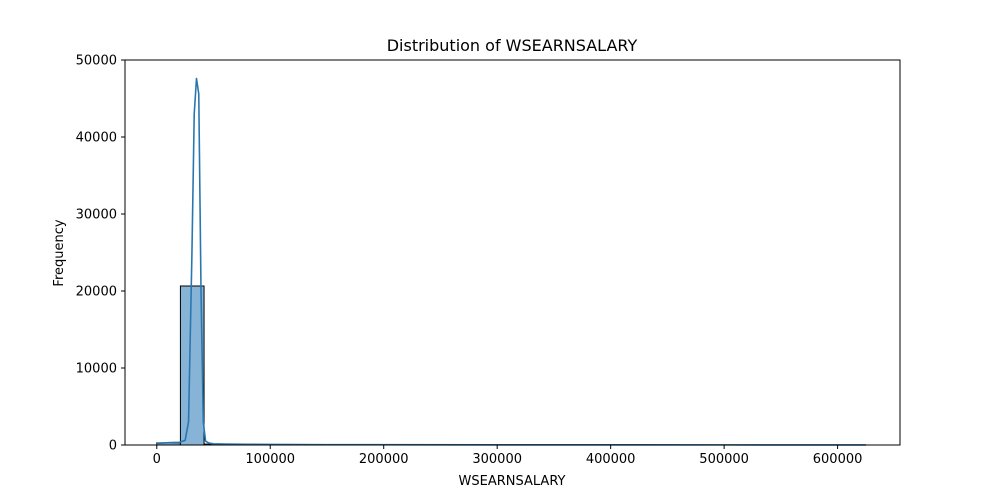 This screenshot has width=1000, height=500. I want to click on x-tick-label: 600000, so click(838, 459).